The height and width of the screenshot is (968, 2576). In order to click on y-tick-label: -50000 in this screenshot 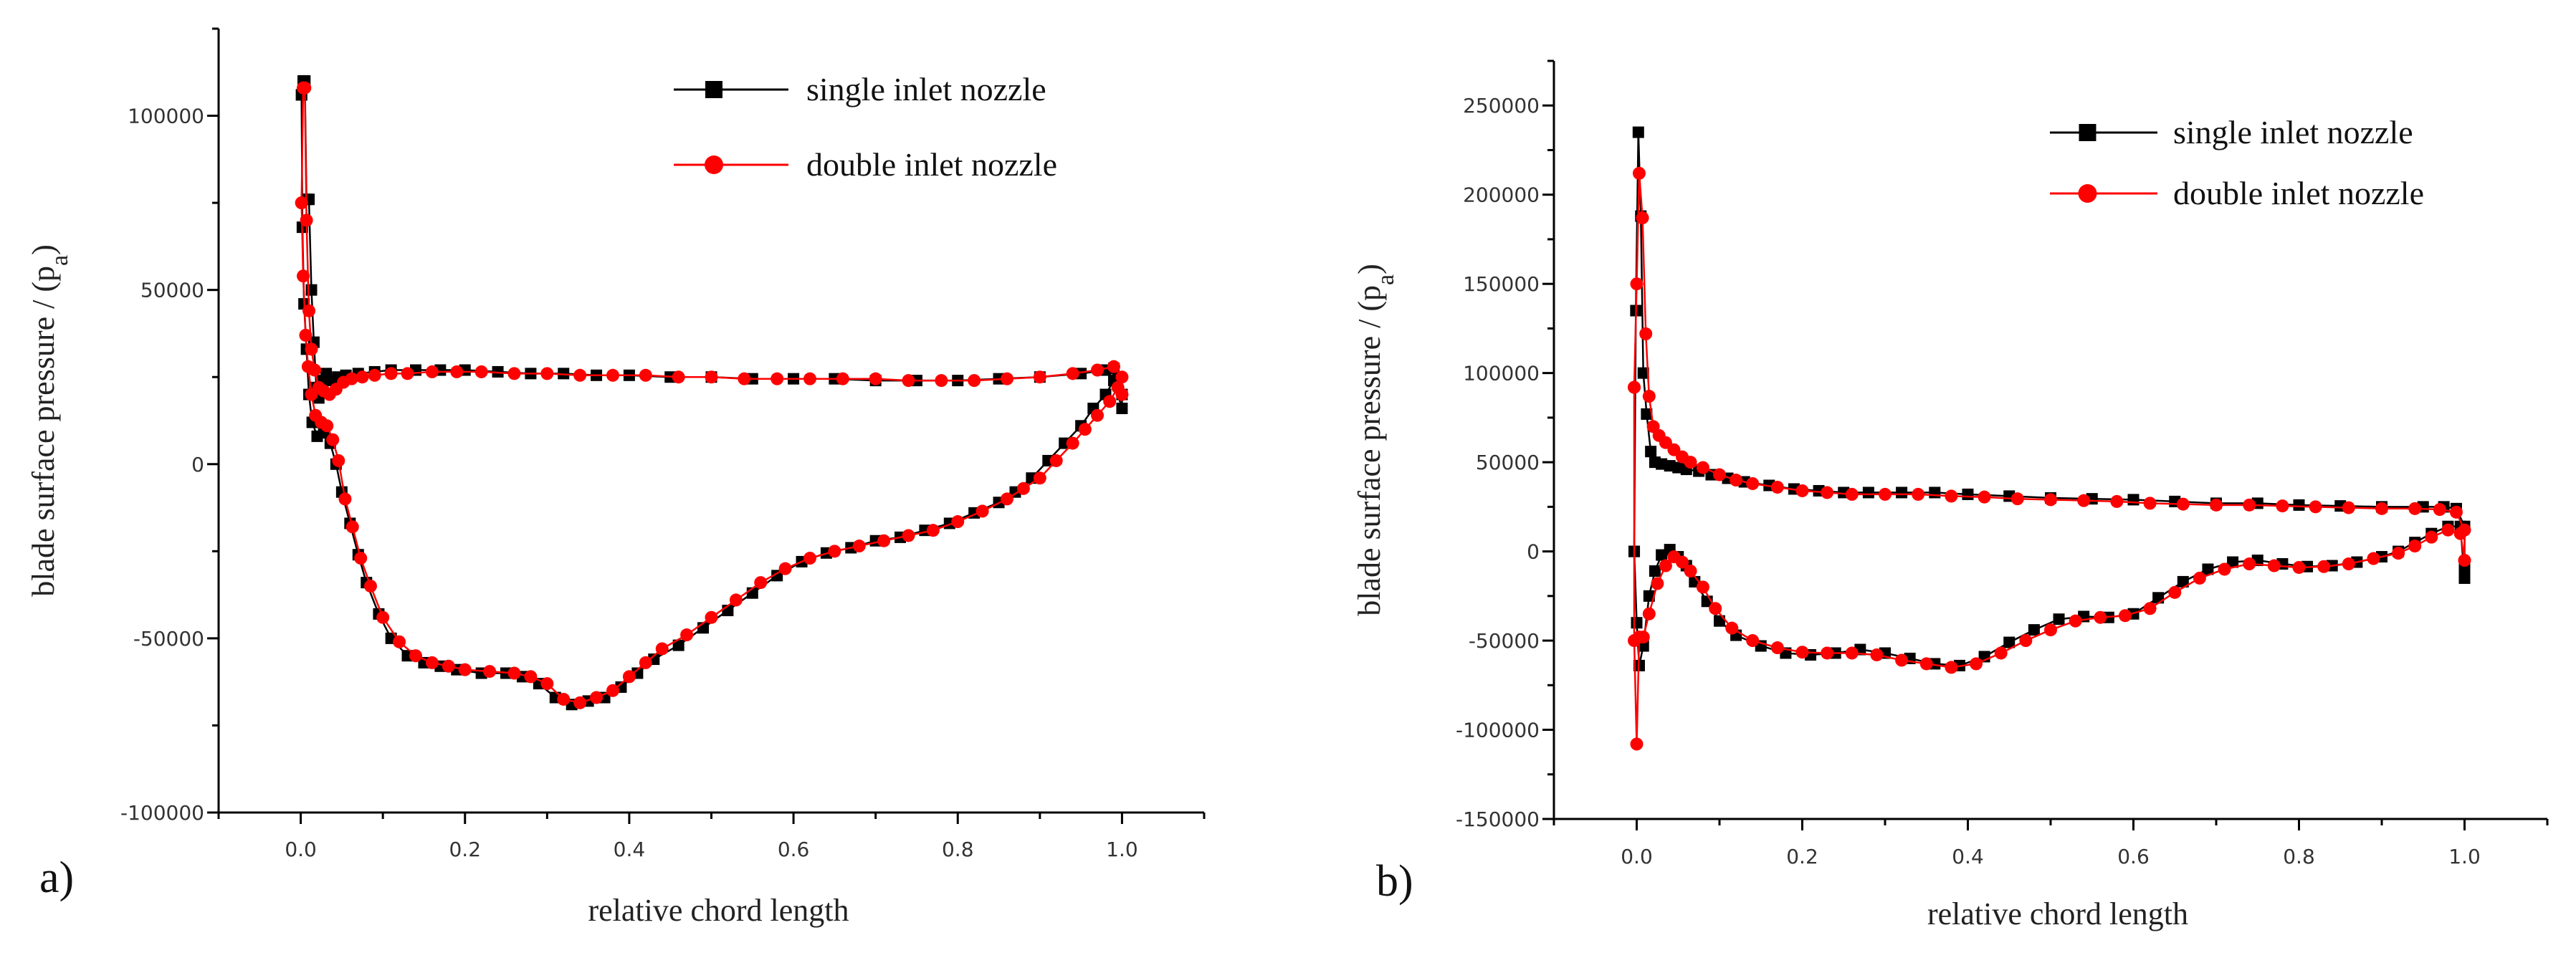, I will do `click(168, 639)`.